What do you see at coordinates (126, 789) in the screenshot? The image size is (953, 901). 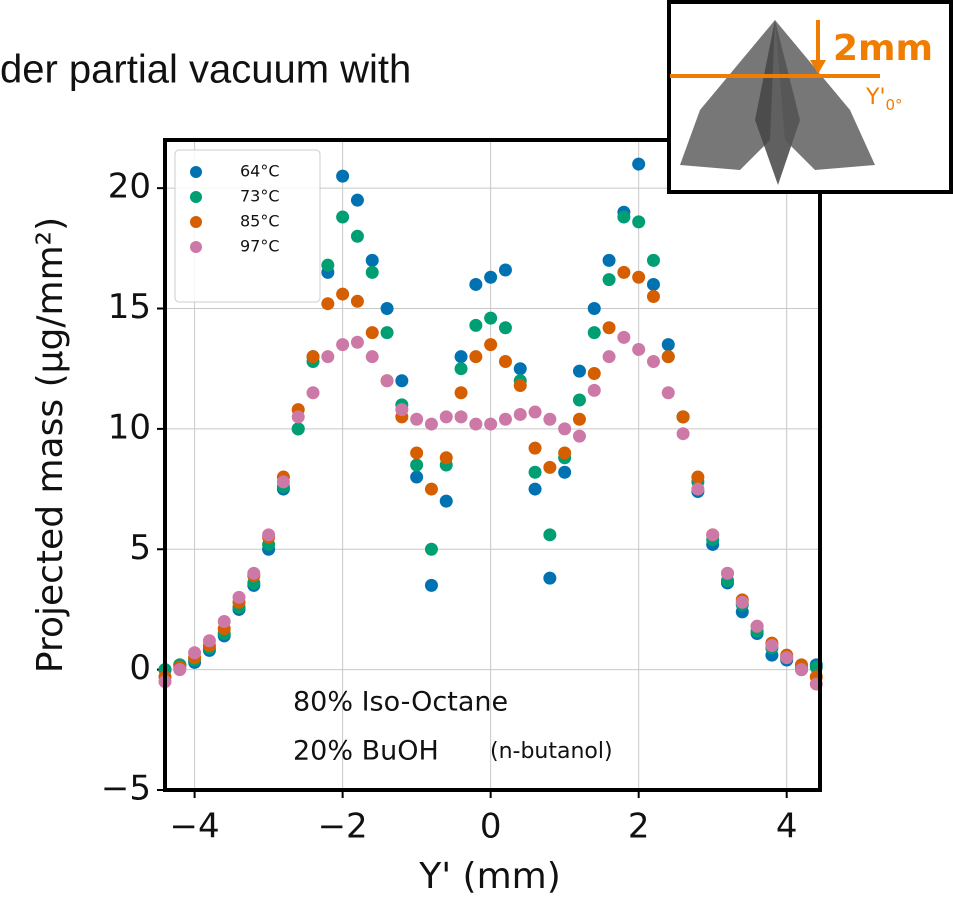 I see `y-tick-label: −5` at bounding box center [126, 789].